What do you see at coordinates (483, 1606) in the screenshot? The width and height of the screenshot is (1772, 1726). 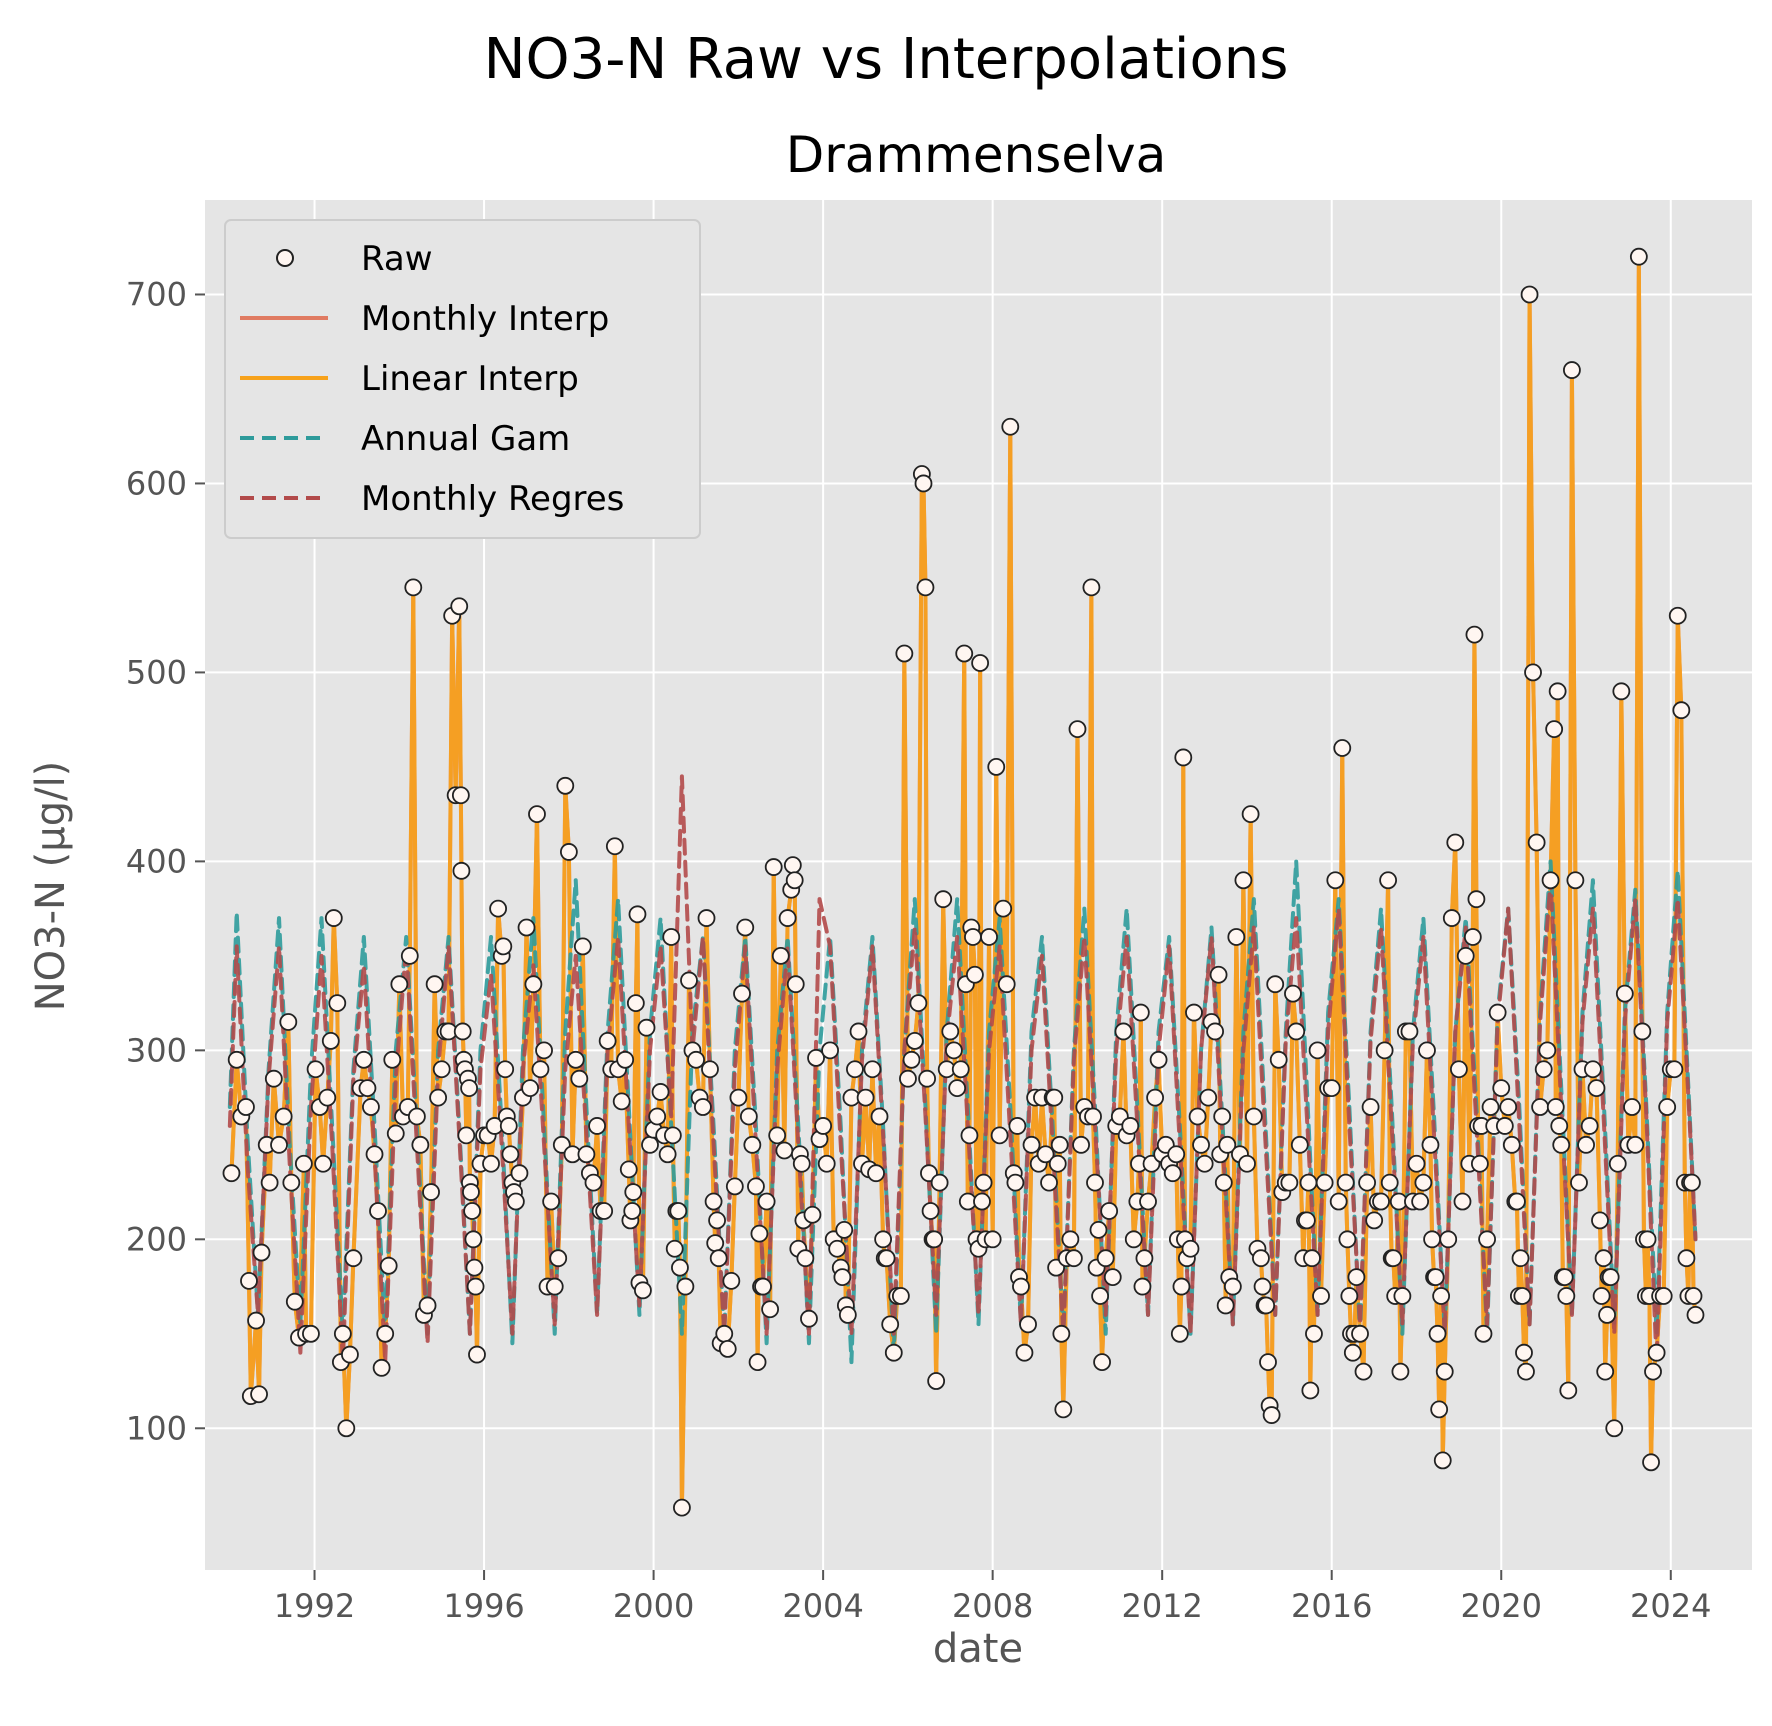 I see `x-tick-label-1996: 1996` at bounding box center [483, 1606].